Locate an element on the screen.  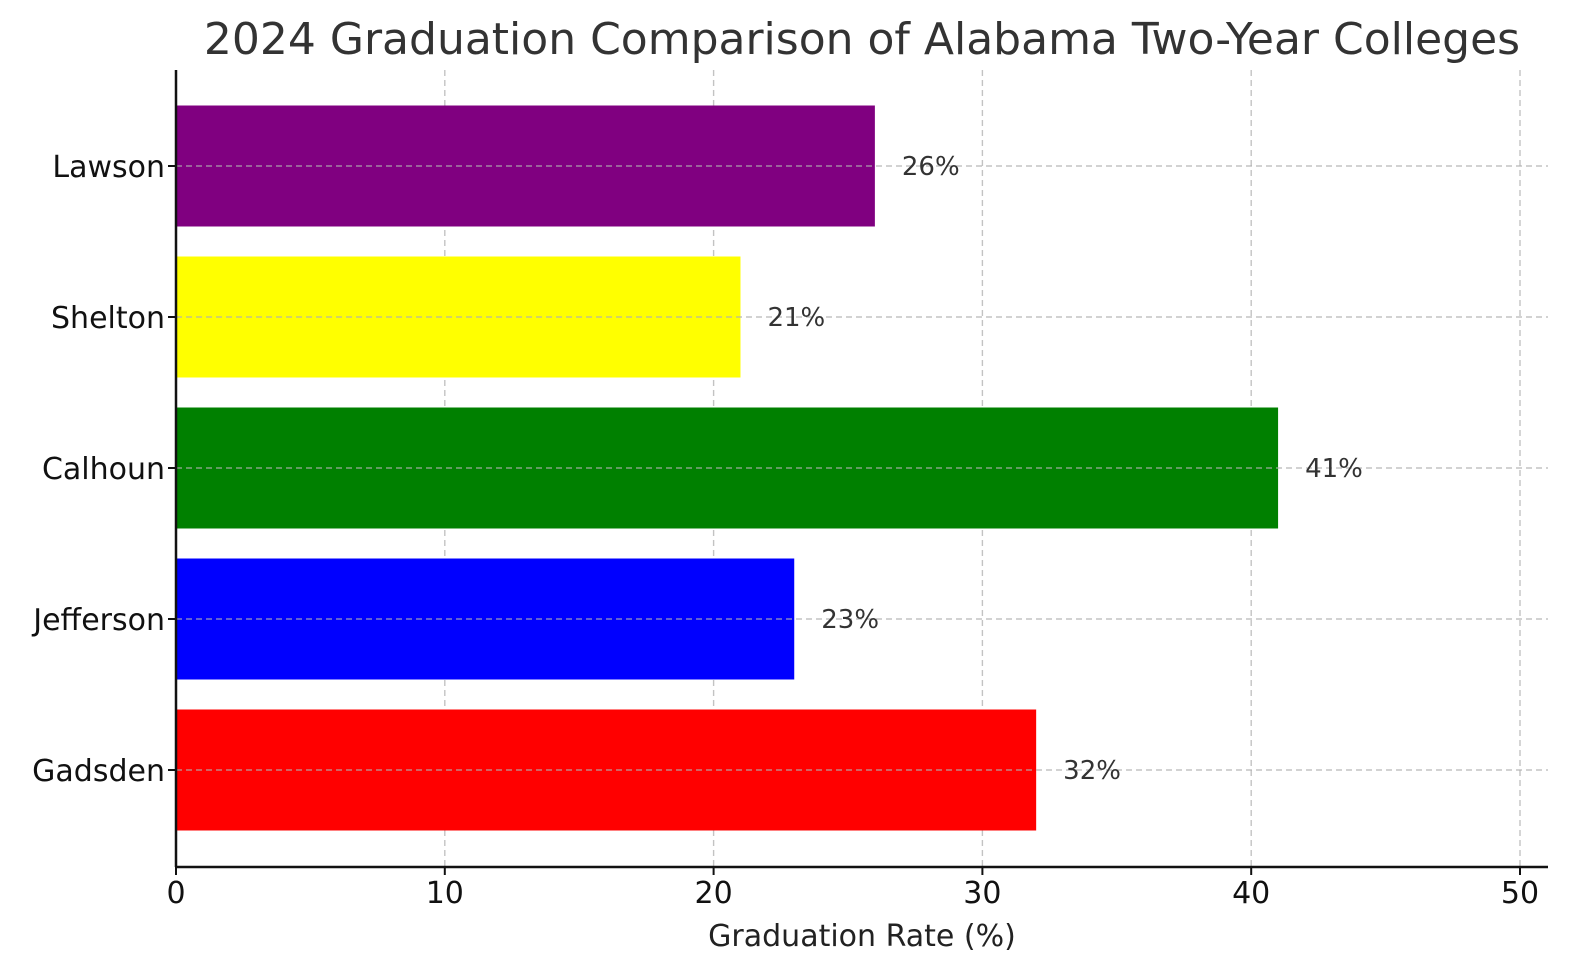
data-label-jefferson: 23% is located at coordinates (850, 620).